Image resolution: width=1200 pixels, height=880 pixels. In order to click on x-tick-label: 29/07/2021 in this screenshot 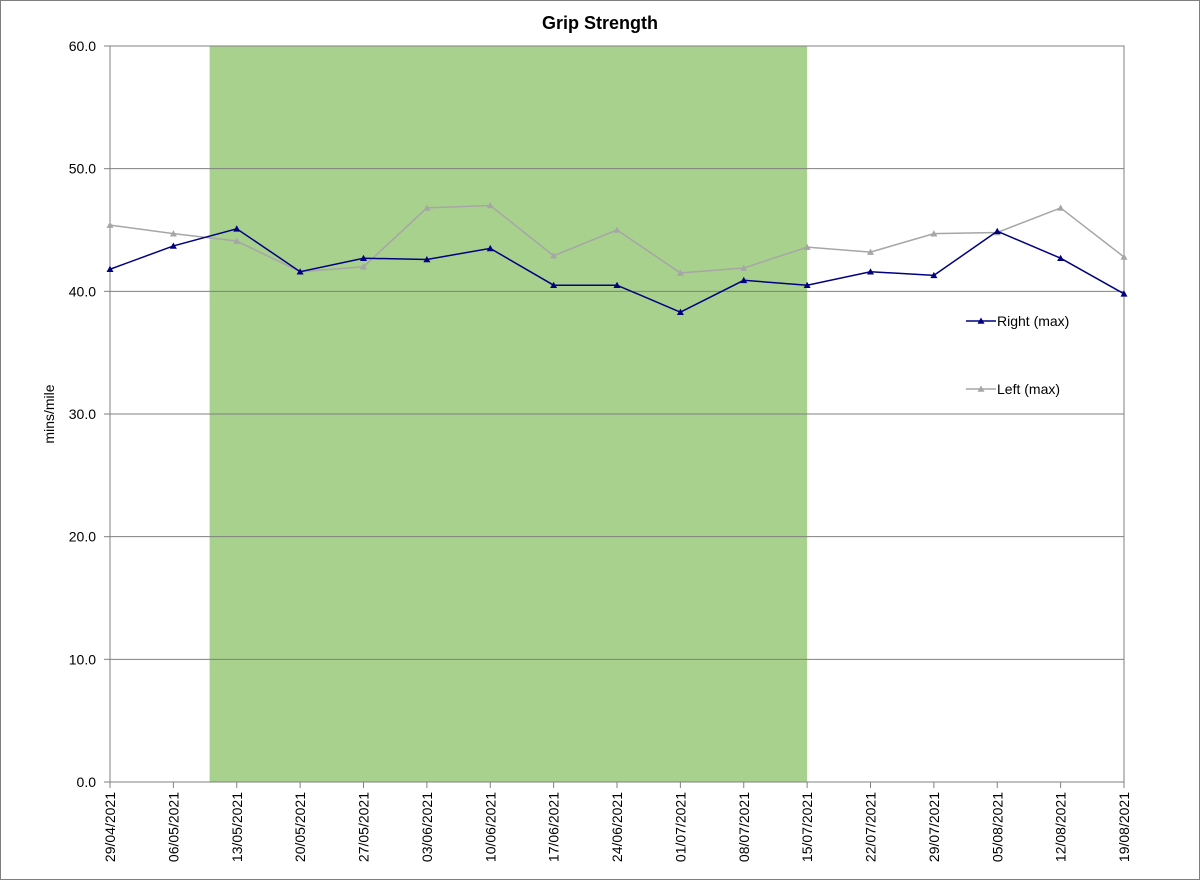, I will do `click(934, 827)`.